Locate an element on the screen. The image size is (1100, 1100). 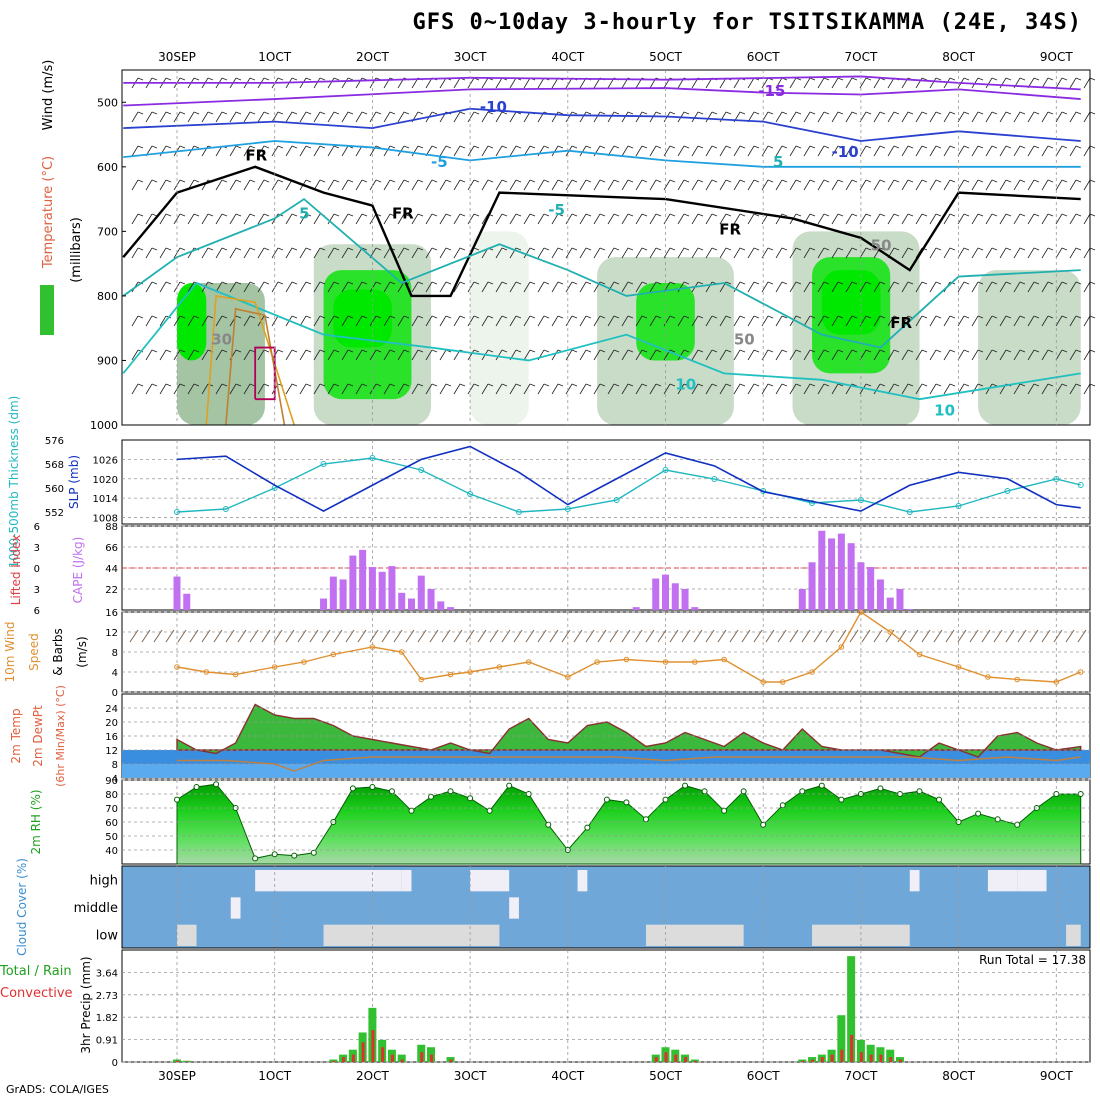
slp-tick-label: 1026 is located at coordinates (105, 460).